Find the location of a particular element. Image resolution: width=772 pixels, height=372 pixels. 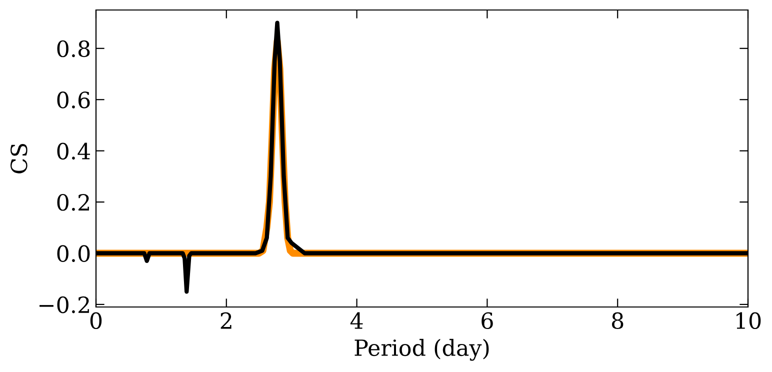

y-tick-label: 0.2 is located at coordinates (73, 202).